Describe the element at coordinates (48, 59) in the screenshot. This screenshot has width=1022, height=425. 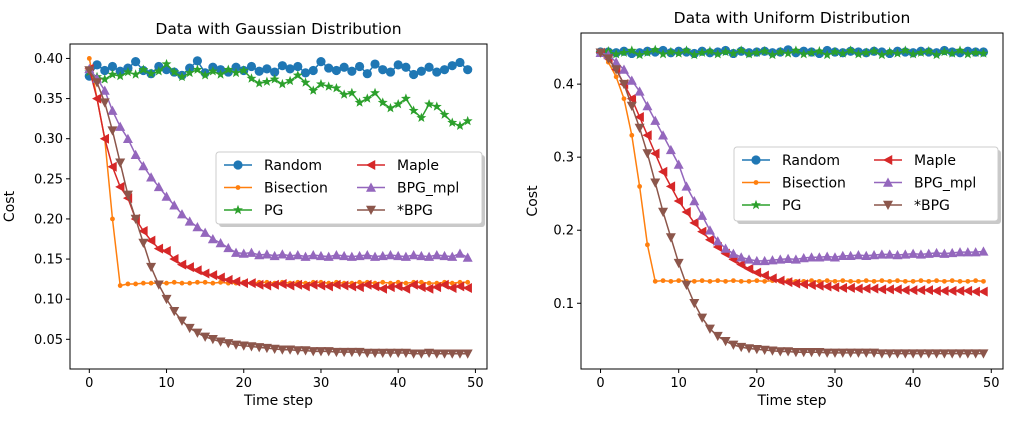
I see `y-tick-label: 0.40` at that location.